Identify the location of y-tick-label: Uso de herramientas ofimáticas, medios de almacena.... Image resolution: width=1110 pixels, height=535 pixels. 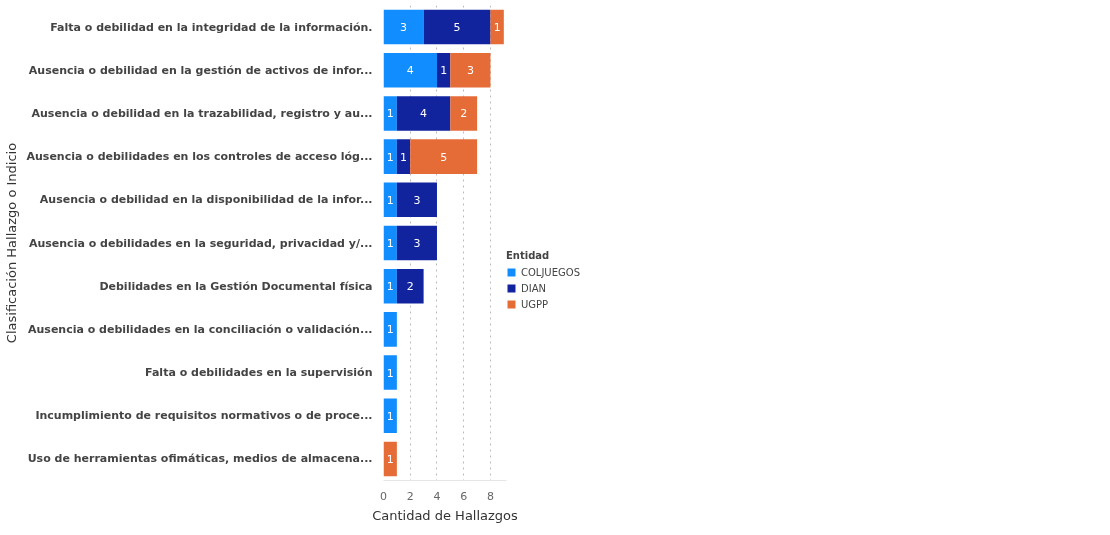
(200, 459).